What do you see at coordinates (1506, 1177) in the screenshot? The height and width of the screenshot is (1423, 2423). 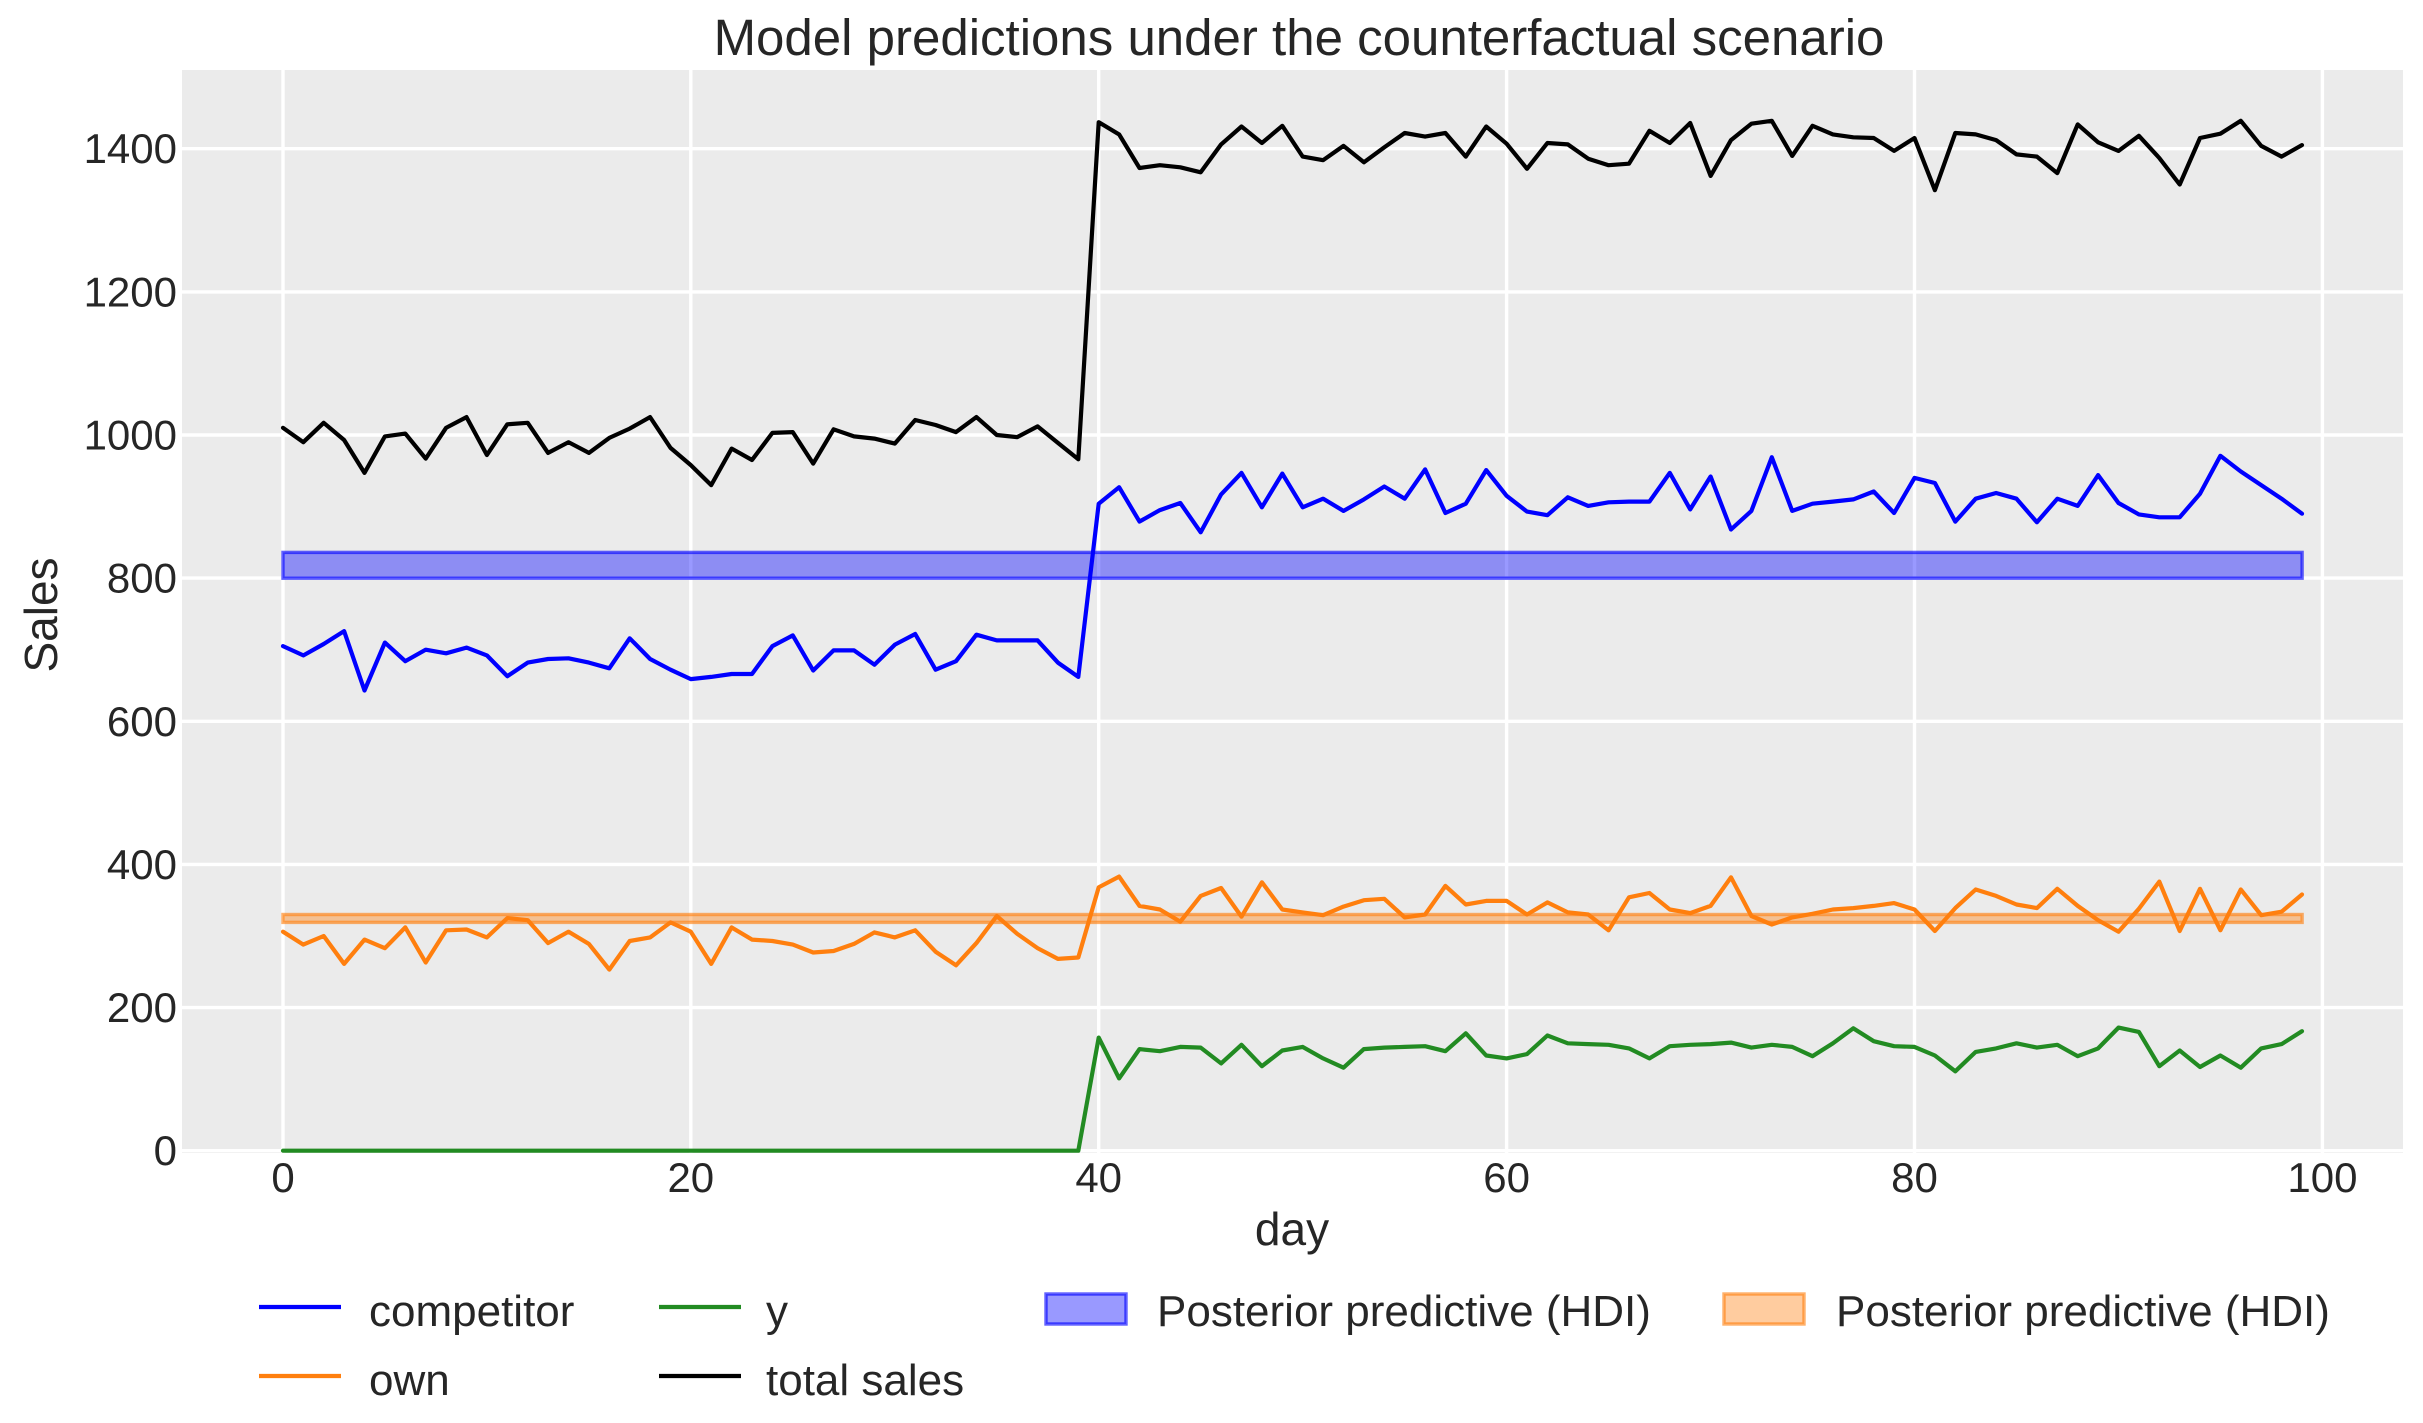 I see `svg-text: 60` at bounding box center [1506, 1177].